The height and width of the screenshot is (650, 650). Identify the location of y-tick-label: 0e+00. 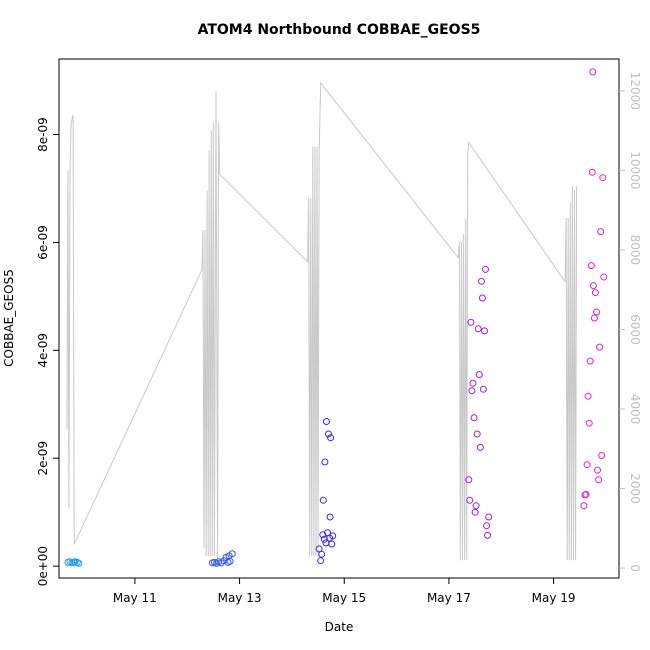
(43, 566).